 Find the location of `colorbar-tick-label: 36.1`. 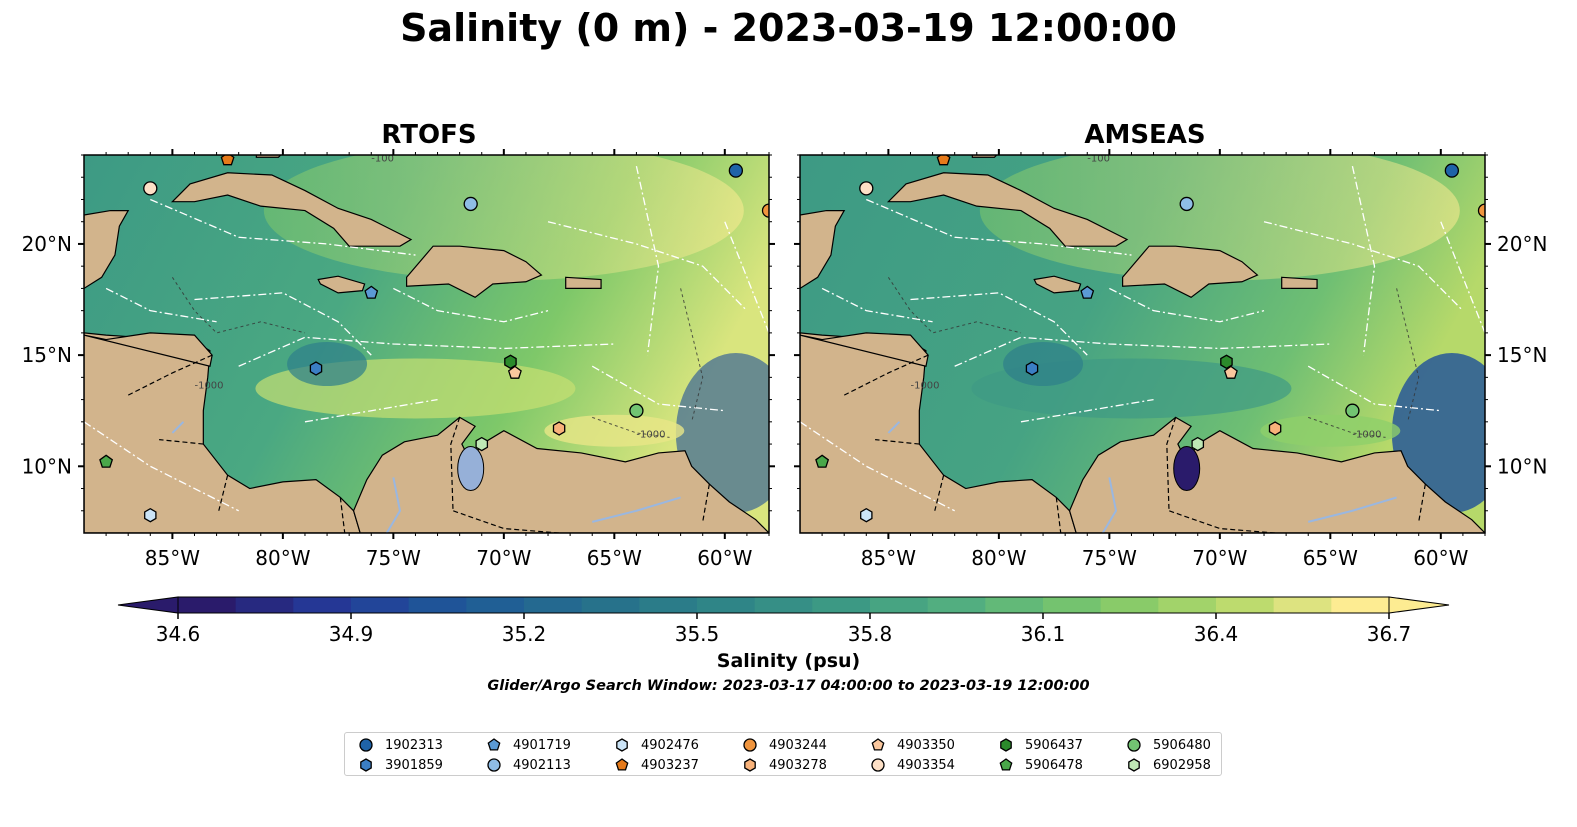

colorbar-tick-label: 36.1 is located at coordinates (1043, 634).